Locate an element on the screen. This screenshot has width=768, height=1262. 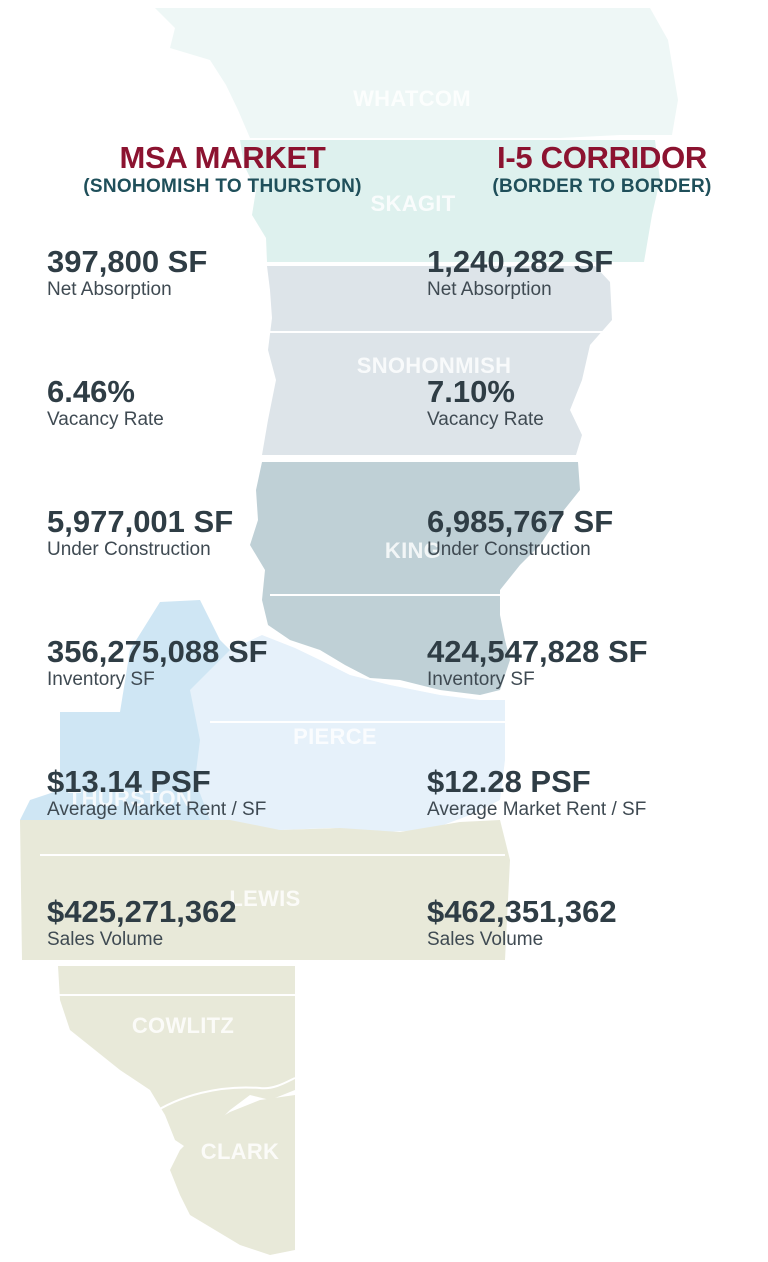
stat-value: 5,977,001 SF is located at coordinates (140, 521).